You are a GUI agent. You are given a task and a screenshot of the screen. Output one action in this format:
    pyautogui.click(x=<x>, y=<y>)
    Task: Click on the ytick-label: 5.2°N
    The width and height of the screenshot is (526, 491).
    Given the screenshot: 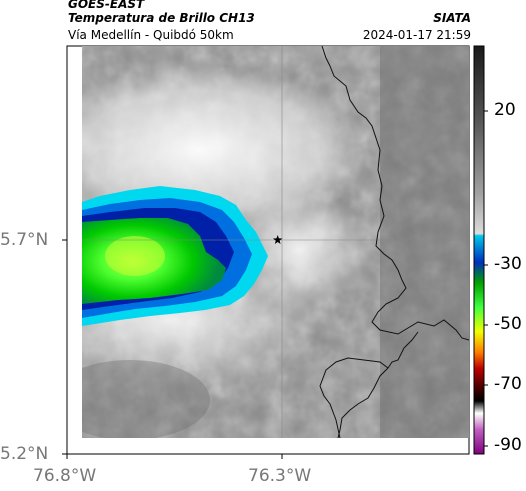 What is the action you would take?
    pyautogui.click(x=24, y=454)
    